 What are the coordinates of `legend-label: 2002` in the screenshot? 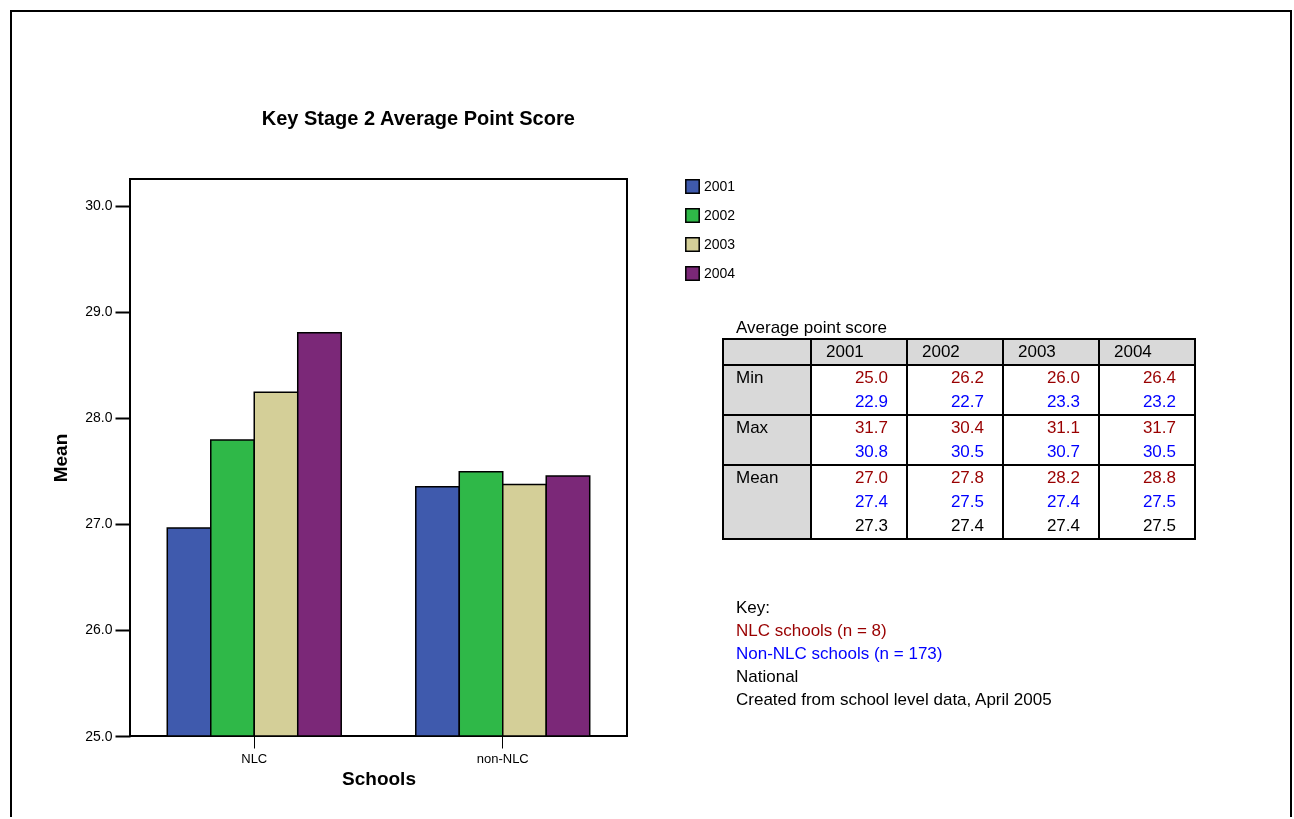 It's located at (720, 214).